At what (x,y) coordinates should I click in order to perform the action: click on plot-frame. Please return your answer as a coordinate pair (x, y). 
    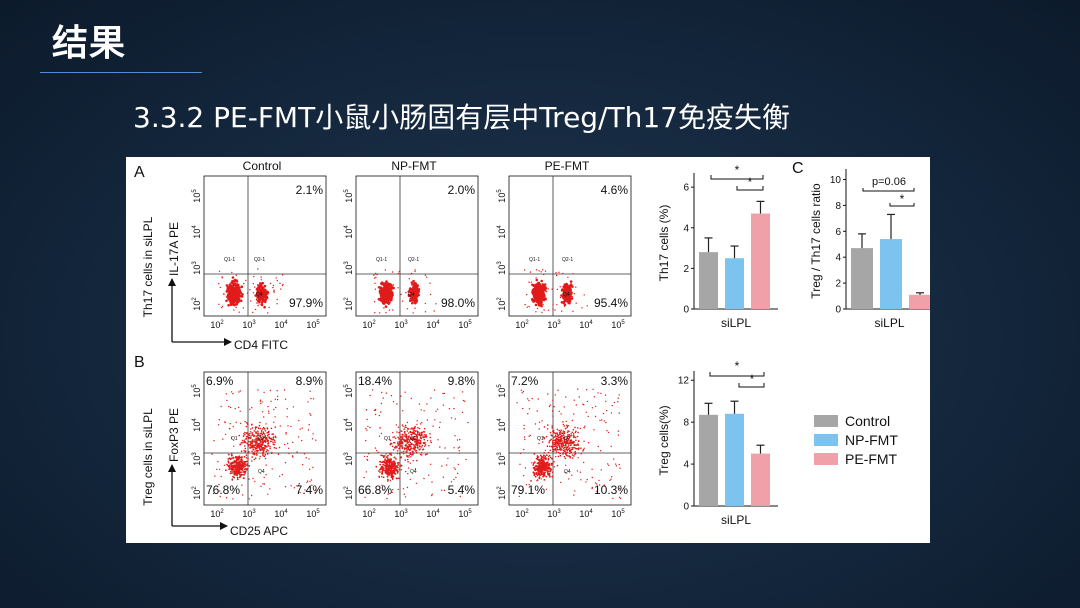
    Looking at the image, I should click on (570, 246).